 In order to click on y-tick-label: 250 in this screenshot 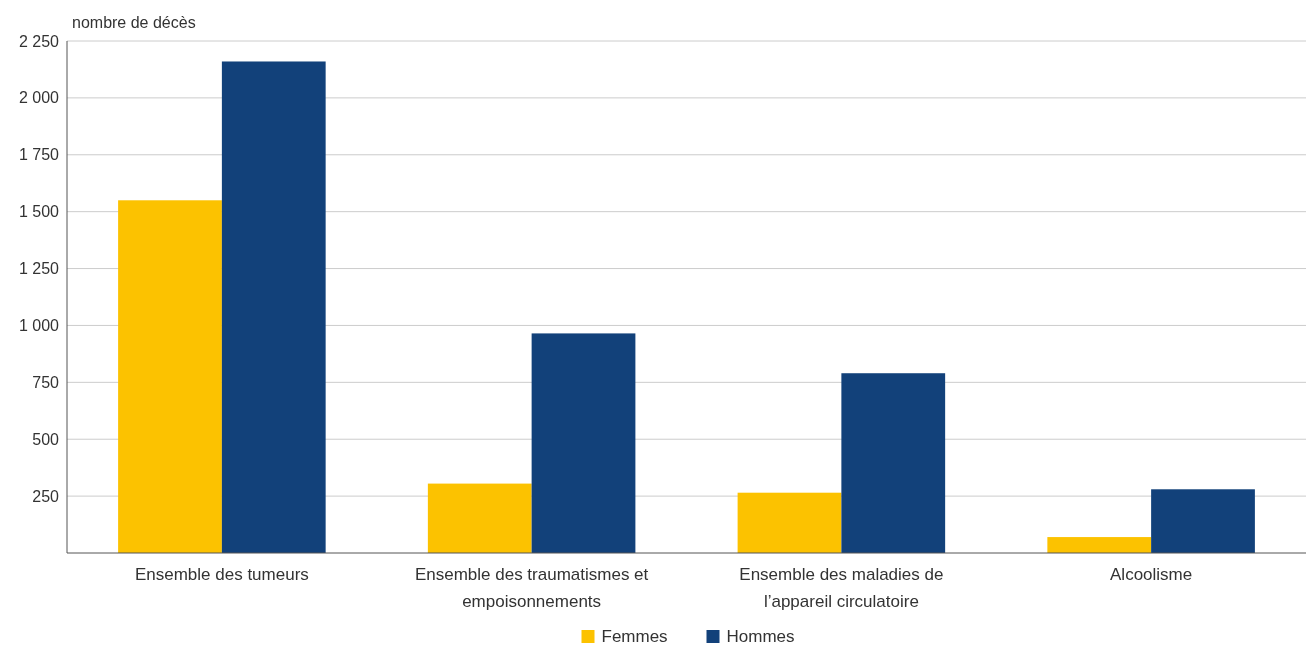, I will do `click(46, 496)`.